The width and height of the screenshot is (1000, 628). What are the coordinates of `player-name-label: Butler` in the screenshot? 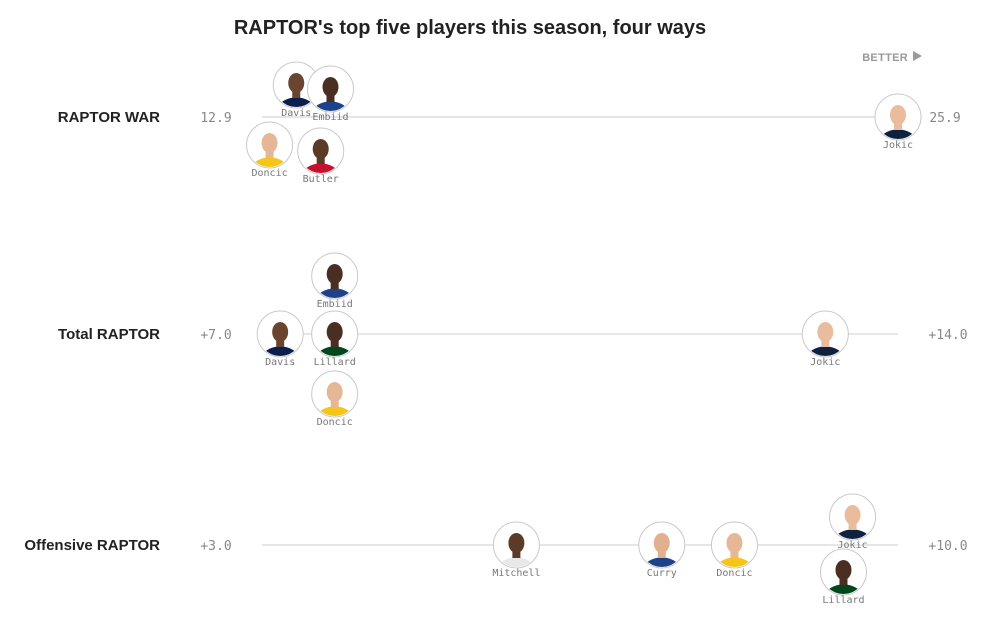 It's located at (321, 179).